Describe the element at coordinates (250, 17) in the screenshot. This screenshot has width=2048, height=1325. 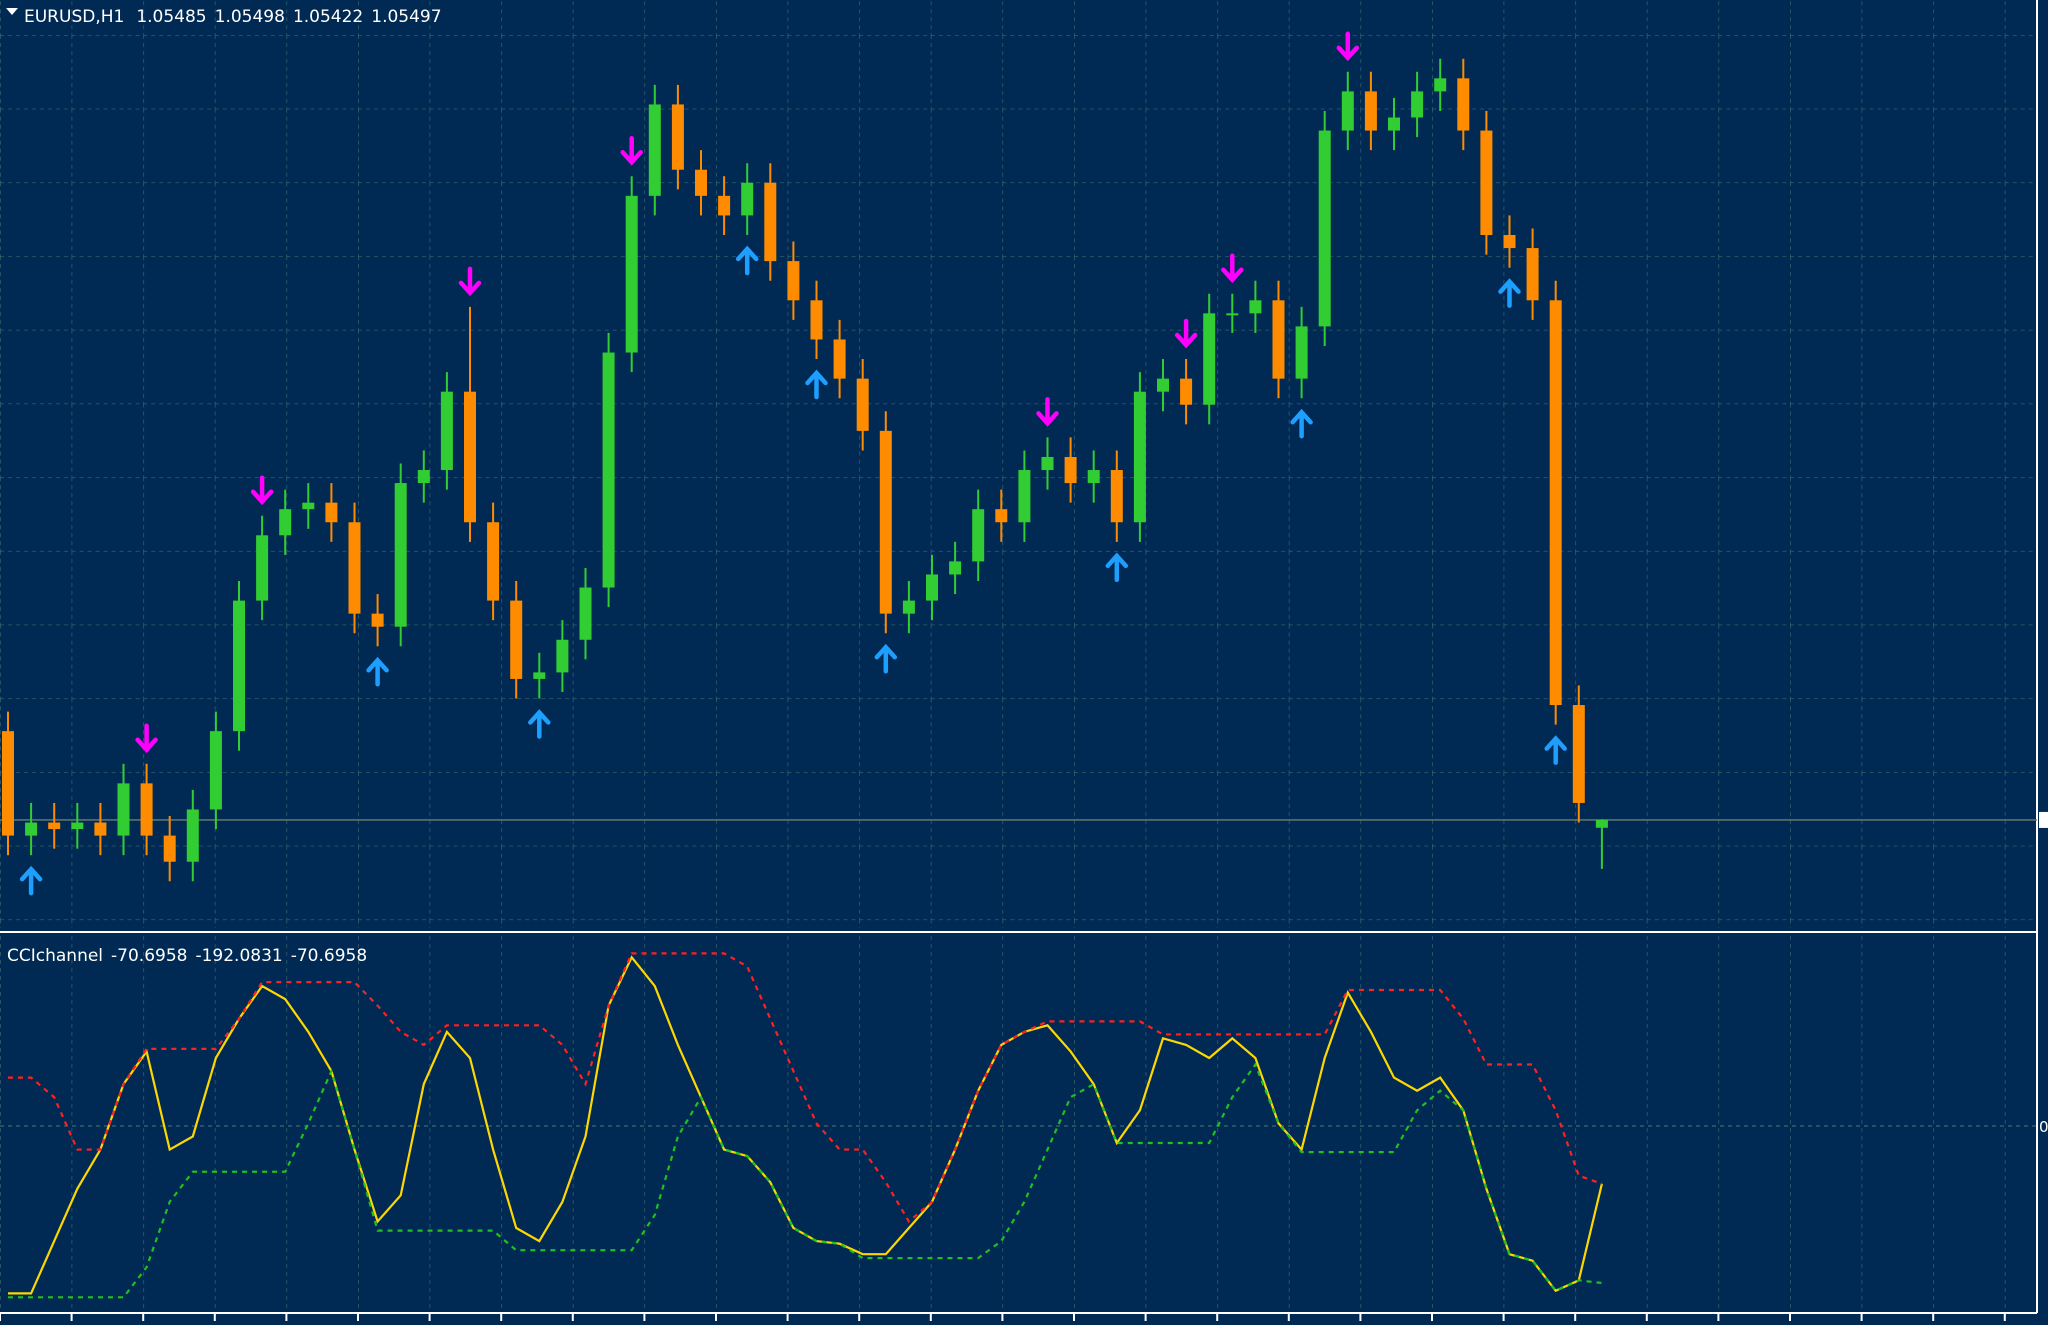
I see `last-high: 1.05498` at that location.